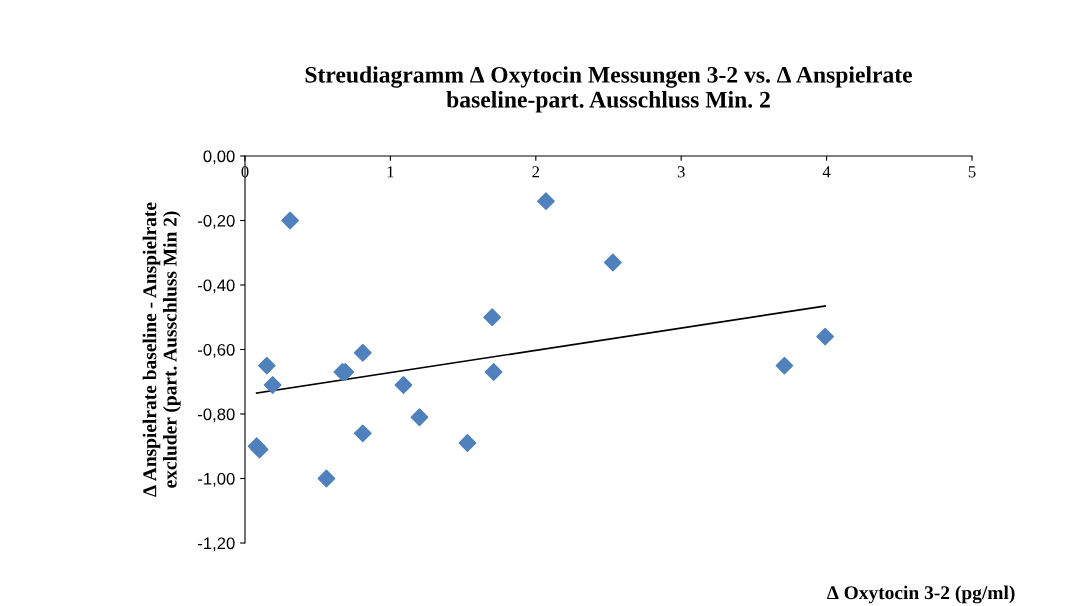  Describe the element at coordinates (536, 172) in the screenshot. I see `x-tick-label: 2` at that location.